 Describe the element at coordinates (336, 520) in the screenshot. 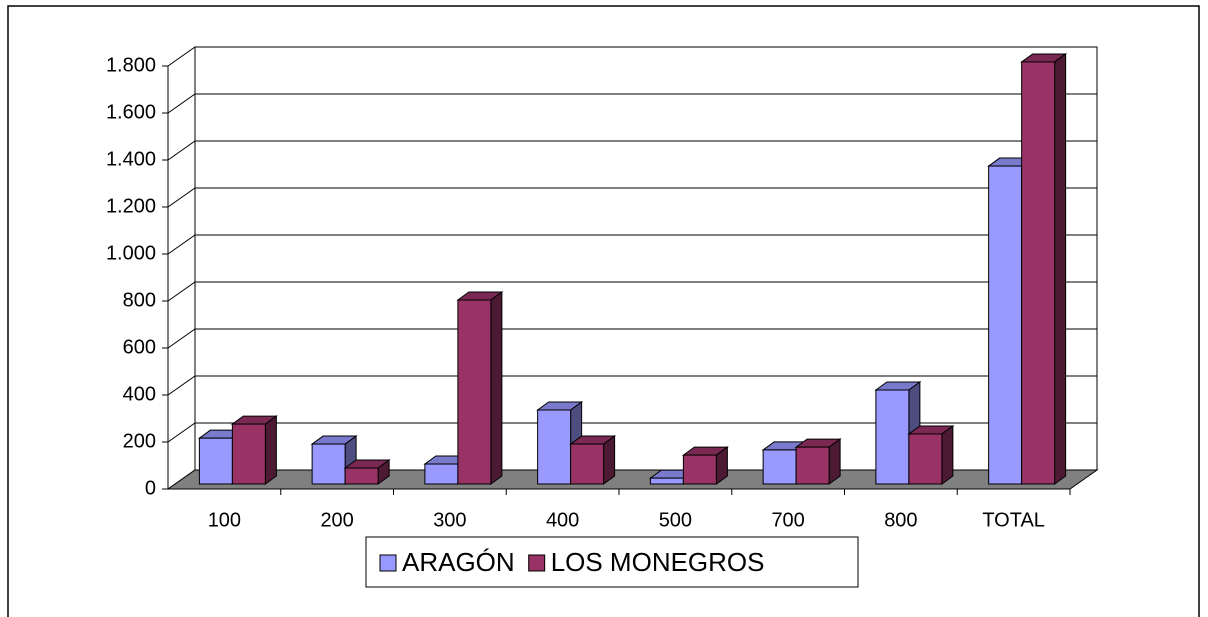

I see `x-tick-label: 200` at that location.